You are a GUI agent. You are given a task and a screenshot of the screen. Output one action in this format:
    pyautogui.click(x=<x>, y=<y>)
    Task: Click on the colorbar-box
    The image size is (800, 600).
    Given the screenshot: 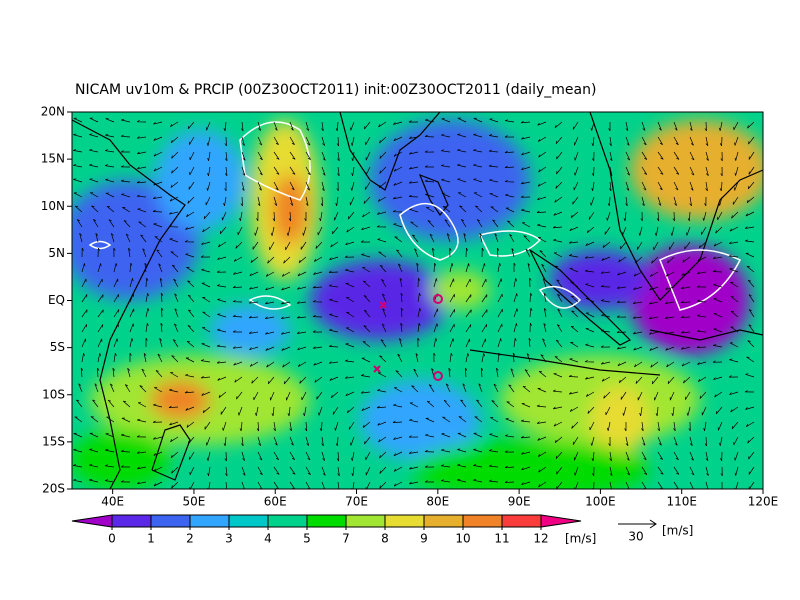 What is the action you would take?
    pyautogui.click(x=287, y=521)
    